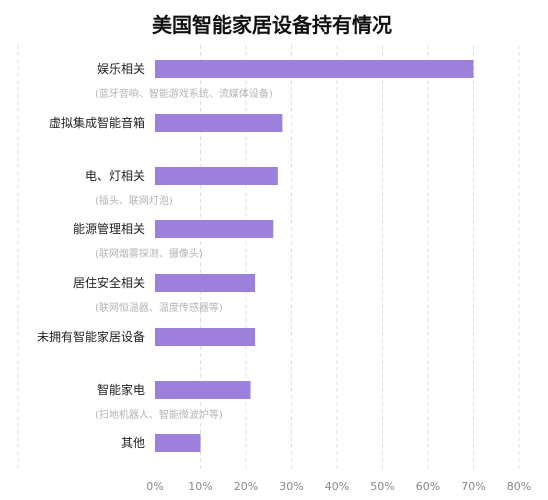 The height and width of the screenshot is (500, 548). What do you see at coordinates (272, 25) in the screenshot?
I see `chart-title: 美国智能家居设备持有情况` at bounding box center [272, 25].